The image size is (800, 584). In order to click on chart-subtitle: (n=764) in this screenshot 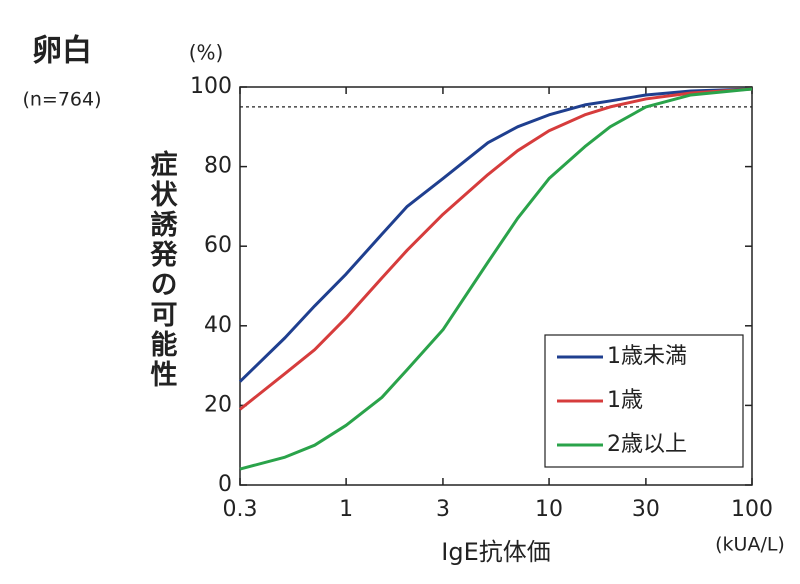, I will do `click(61, 100)`.